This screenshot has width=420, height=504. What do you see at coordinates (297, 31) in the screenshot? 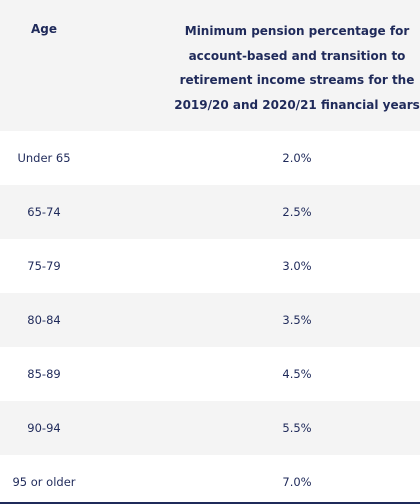
I see `header-percentage-line: Minimum pension percentage for` at bounding box center [297, 31].